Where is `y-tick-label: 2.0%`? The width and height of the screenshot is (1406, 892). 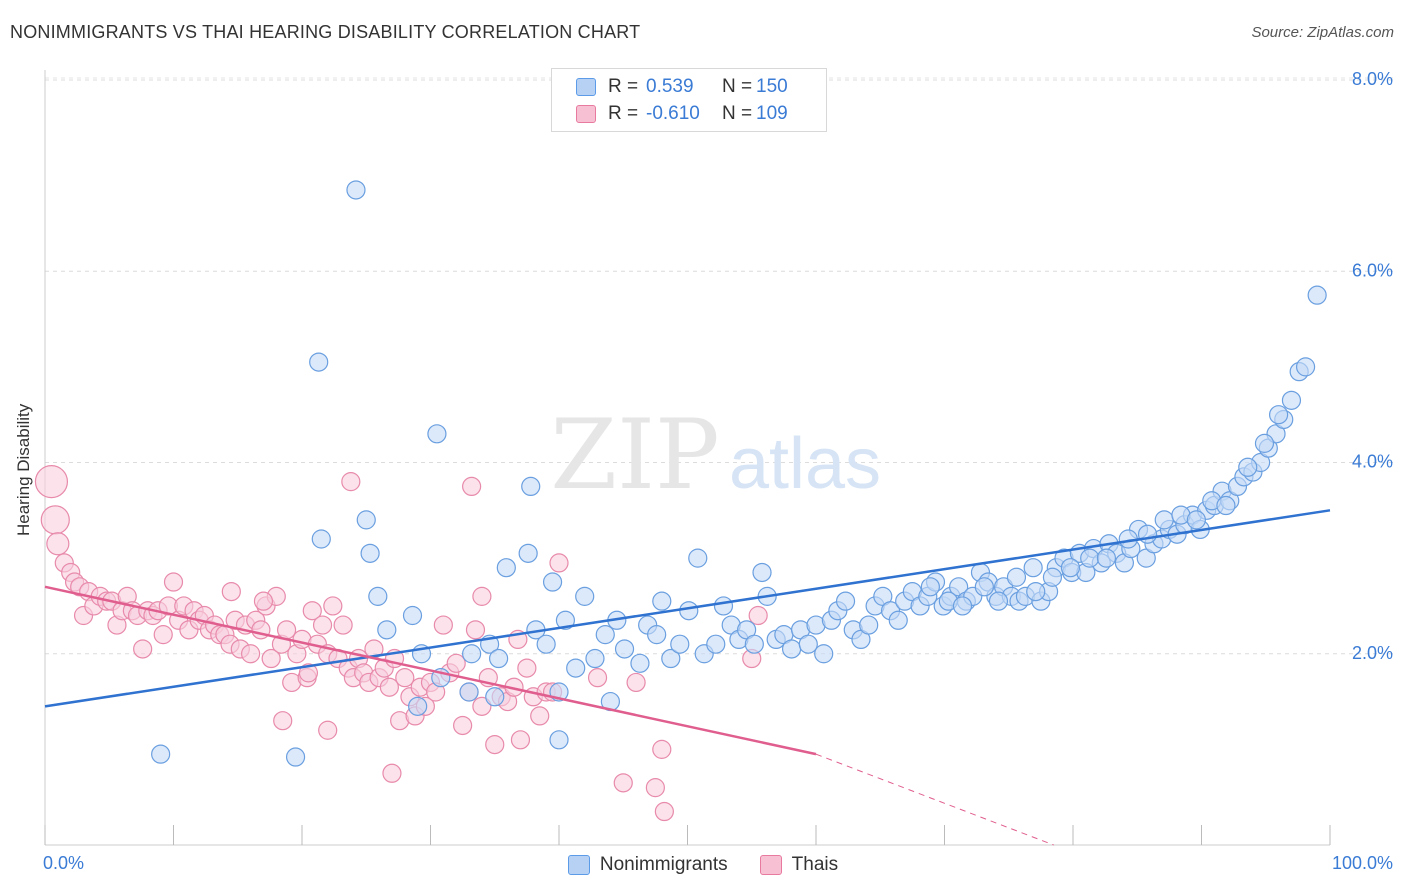
y-tick-label: 2.0% is located at coordinates (1372, 653).